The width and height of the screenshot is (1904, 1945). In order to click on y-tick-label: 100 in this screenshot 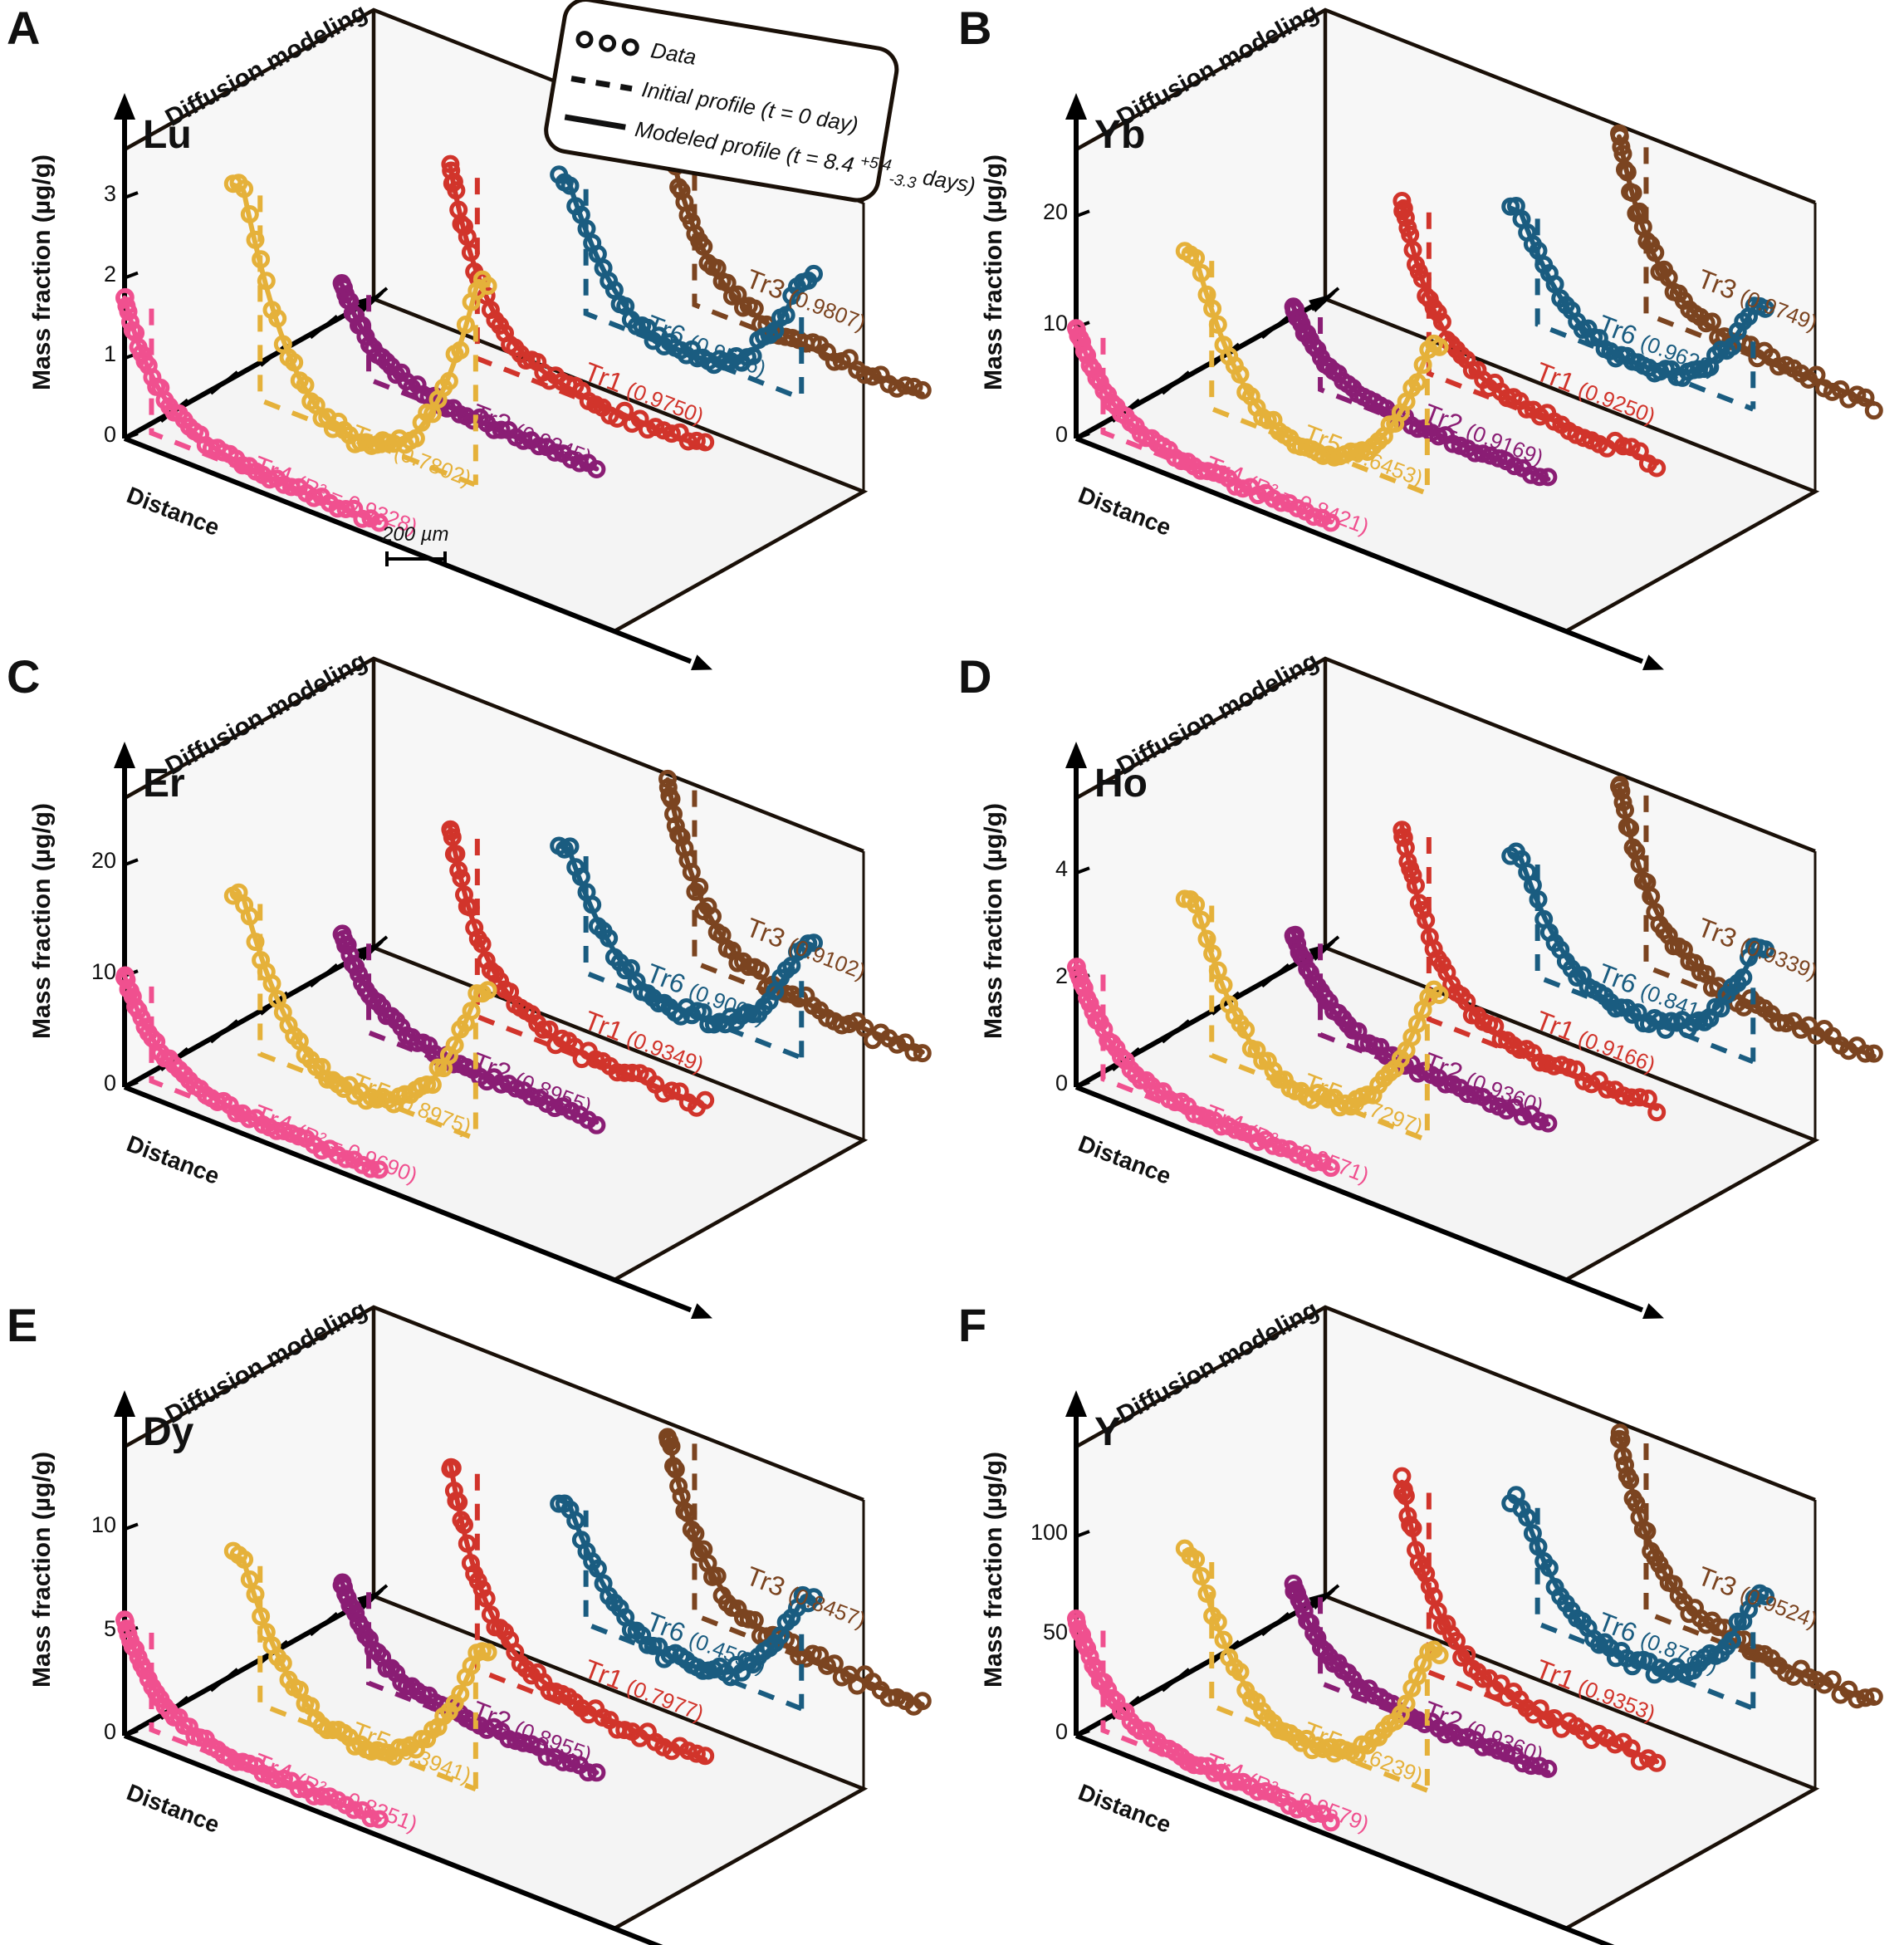, I will do `click(1049, 1532)`.